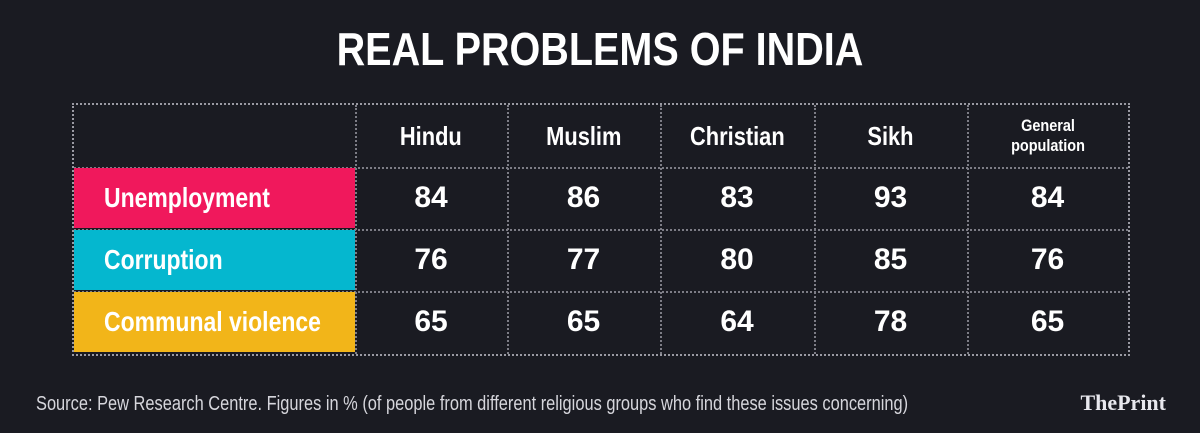  Describe the element at coordinates (431, 321) in the screenshot. I see `cell-communal-violence-hindu: 65` at that location.